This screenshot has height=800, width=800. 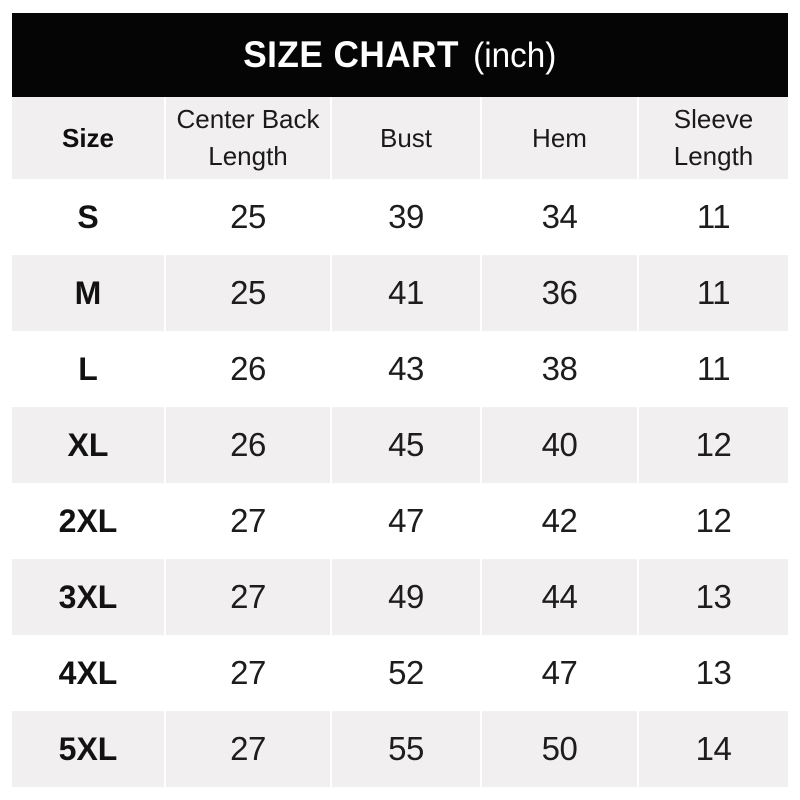 What do you see at coordinates (88, 749) in the screenshot?
I see `size-label: 5XL` at bounding box center [88, 749].